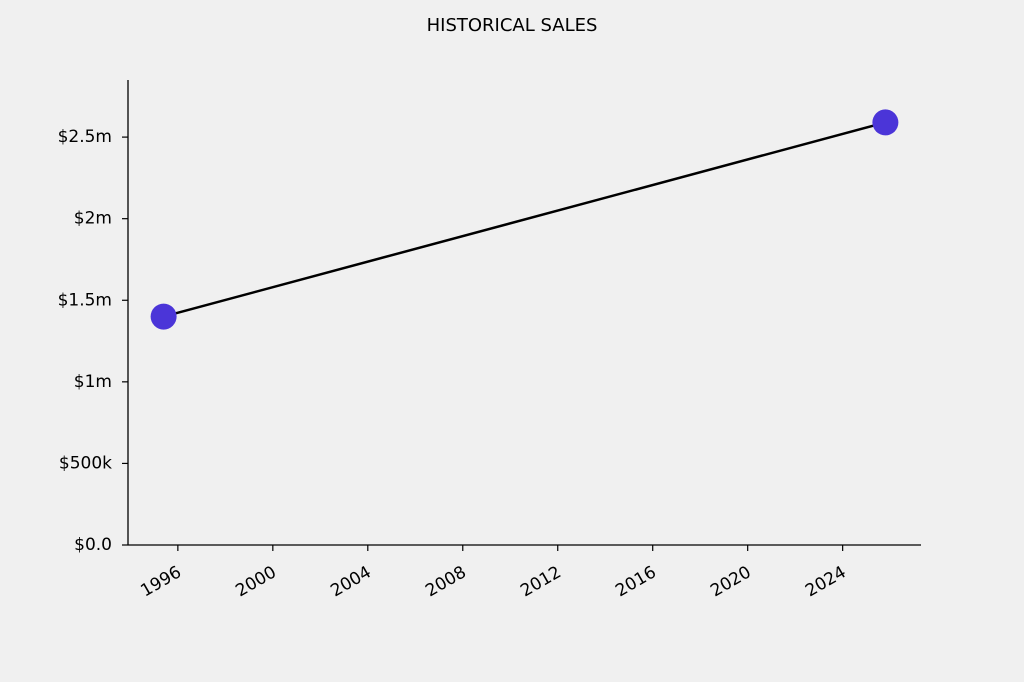 Image resolution: width=1024 pixels, height=682 pixels. Describe the element at coordinates (85, 137) in the screenshot. I see `y-tick-label: $2.5m` at that location.